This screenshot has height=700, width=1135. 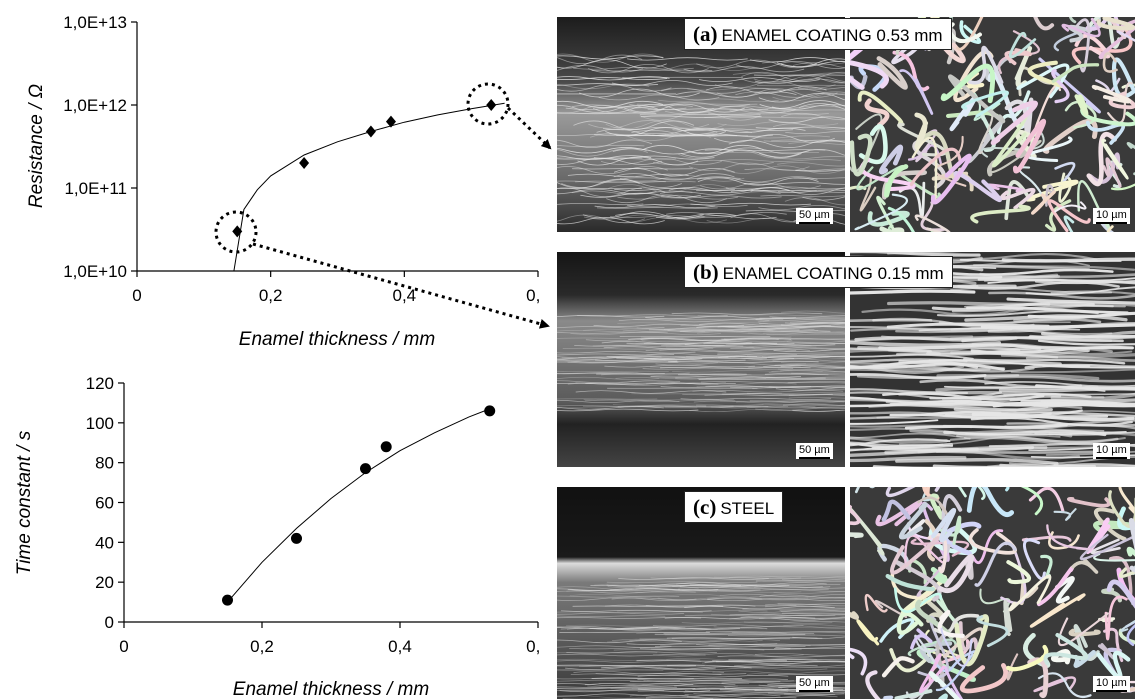 What do you see at coordinates (100, 423) in the screenshot?
I see `y-tick-label: 100` at bounding box center [100, 423].